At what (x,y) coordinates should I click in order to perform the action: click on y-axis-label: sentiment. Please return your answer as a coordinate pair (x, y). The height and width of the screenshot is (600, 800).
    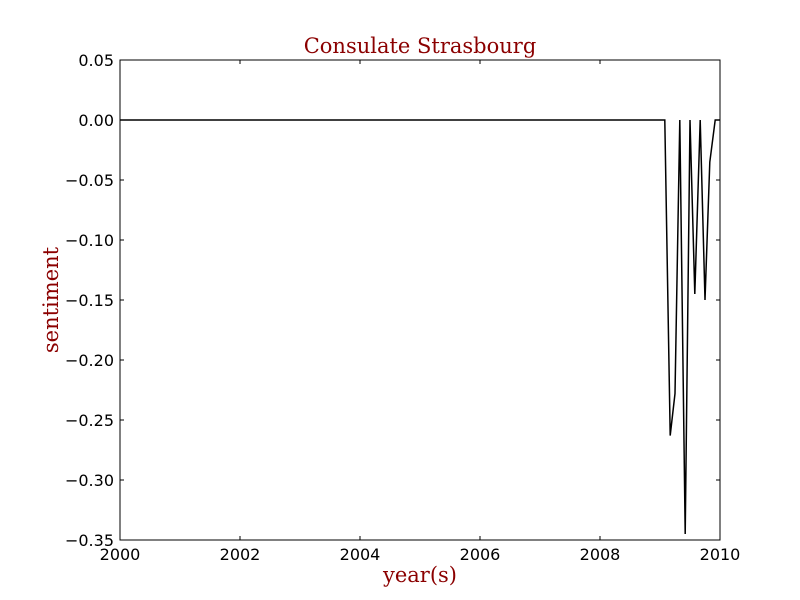
    Looking at the image, I should click on (51, 299).